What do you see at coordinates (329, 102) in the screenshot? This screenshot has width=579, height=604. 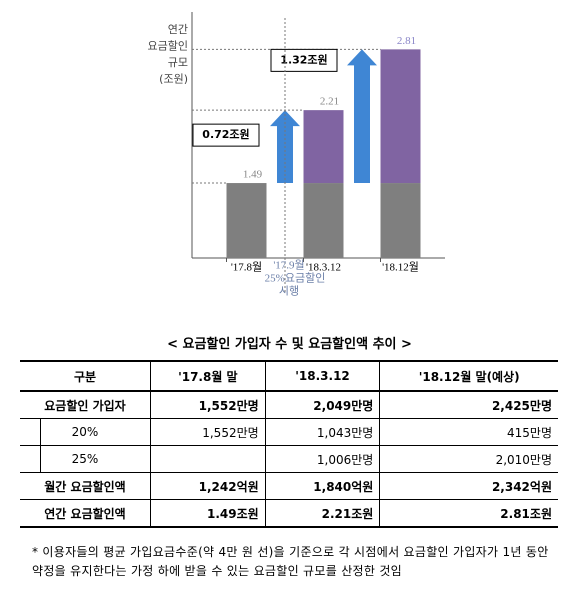 I see `data-label: 2.21` at bounding box center [329, 102].